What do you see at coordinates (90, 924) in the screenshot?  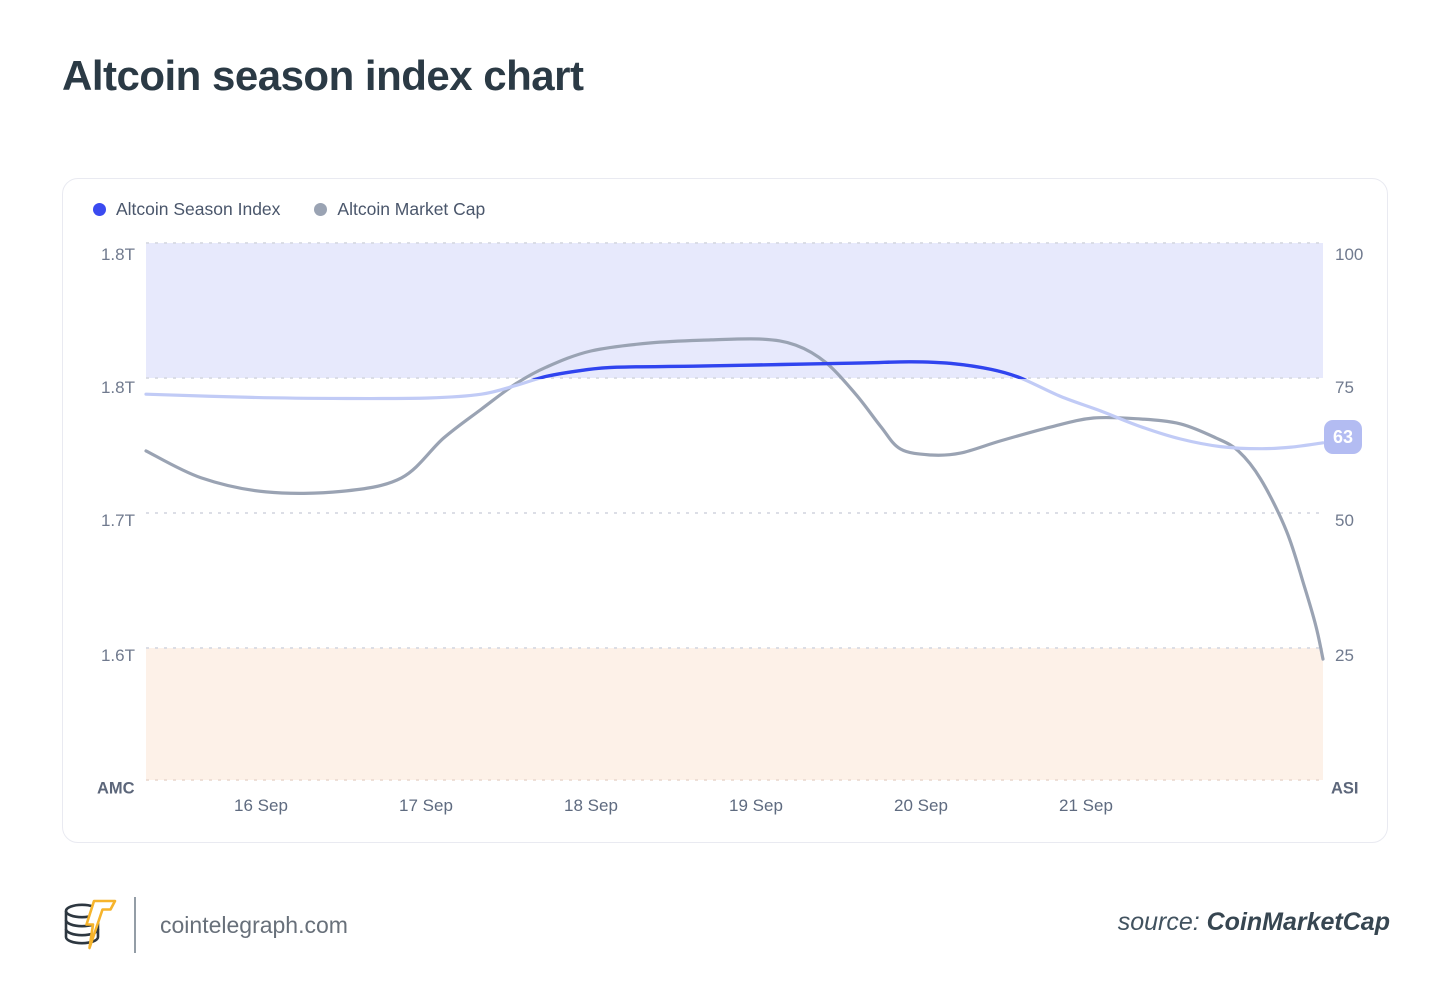 I see `cointelegraph-logo-icon` at bounding box center [90, 924].